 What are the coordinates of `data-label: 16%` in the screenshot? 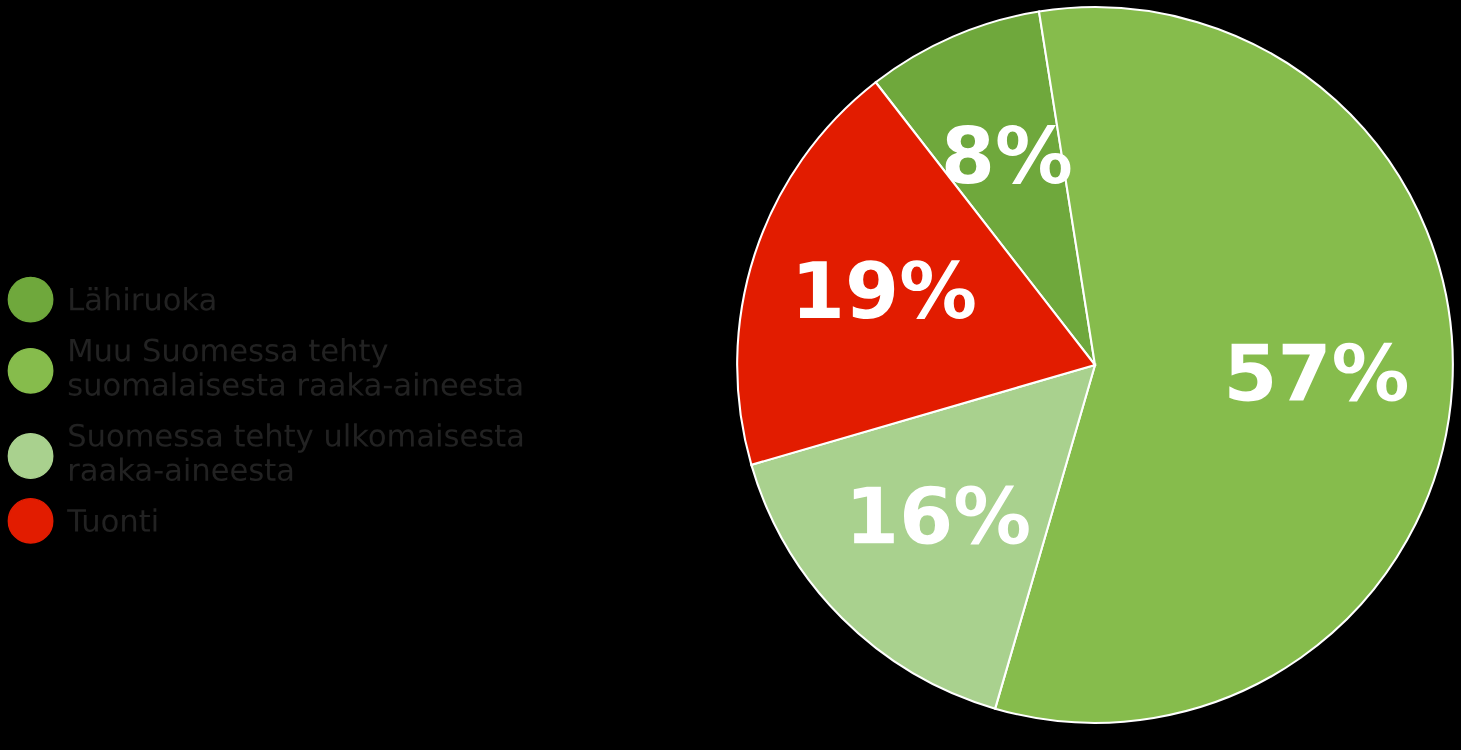 It's located at (941, 515).